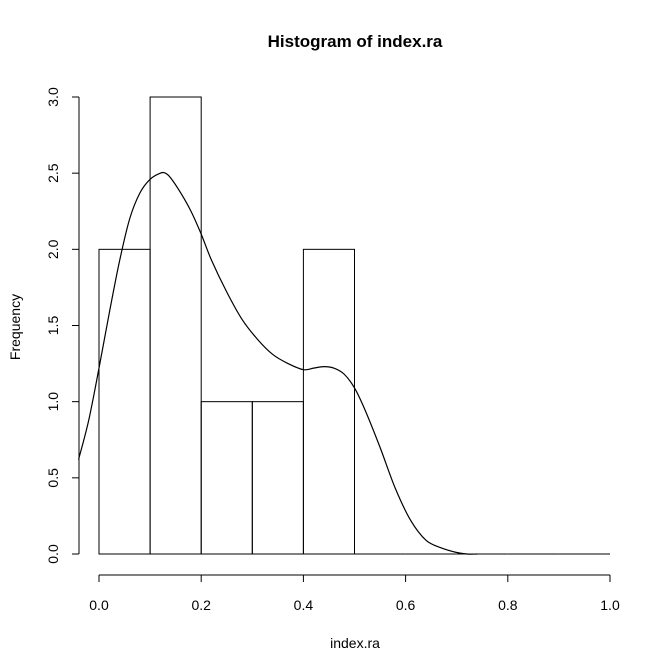  What do you see at coordinates (53, 402) in the screenshot?
I see `y-tick-label-2: 1.0` at bounding box center [53, 402].